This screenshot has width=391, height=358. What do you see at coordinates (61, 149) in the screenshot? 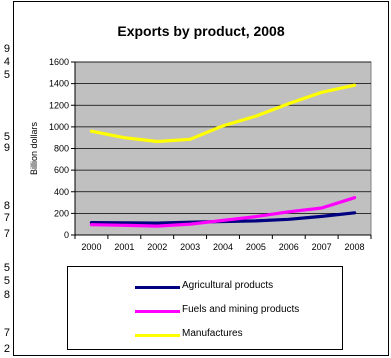
I see `y-tick-label: 800` at bounding box center [61, 149].